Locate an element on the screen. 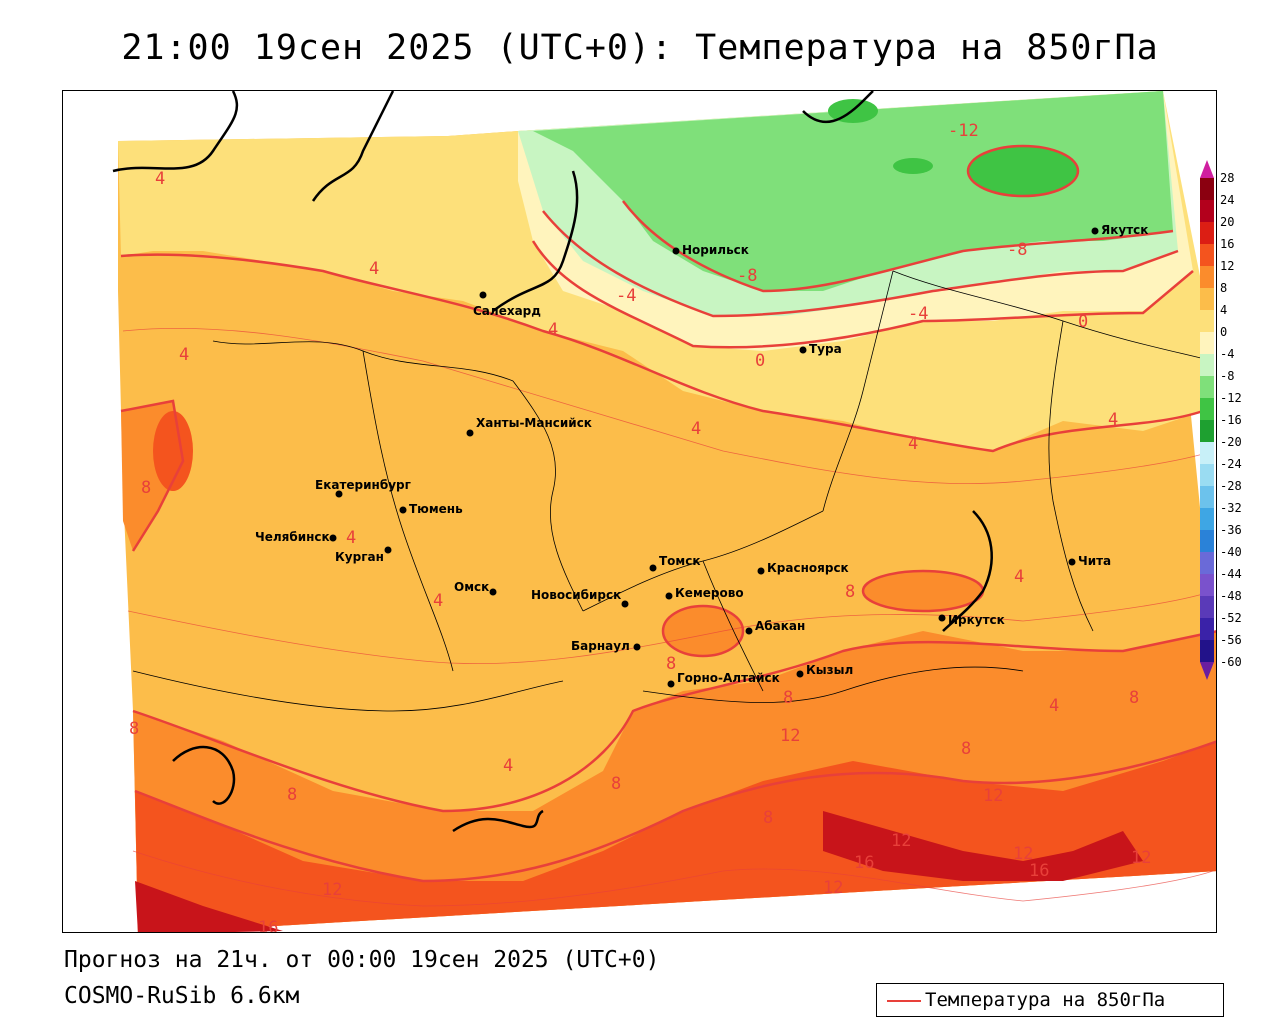  city-label: Салехард is located at coordinates (507, 311).